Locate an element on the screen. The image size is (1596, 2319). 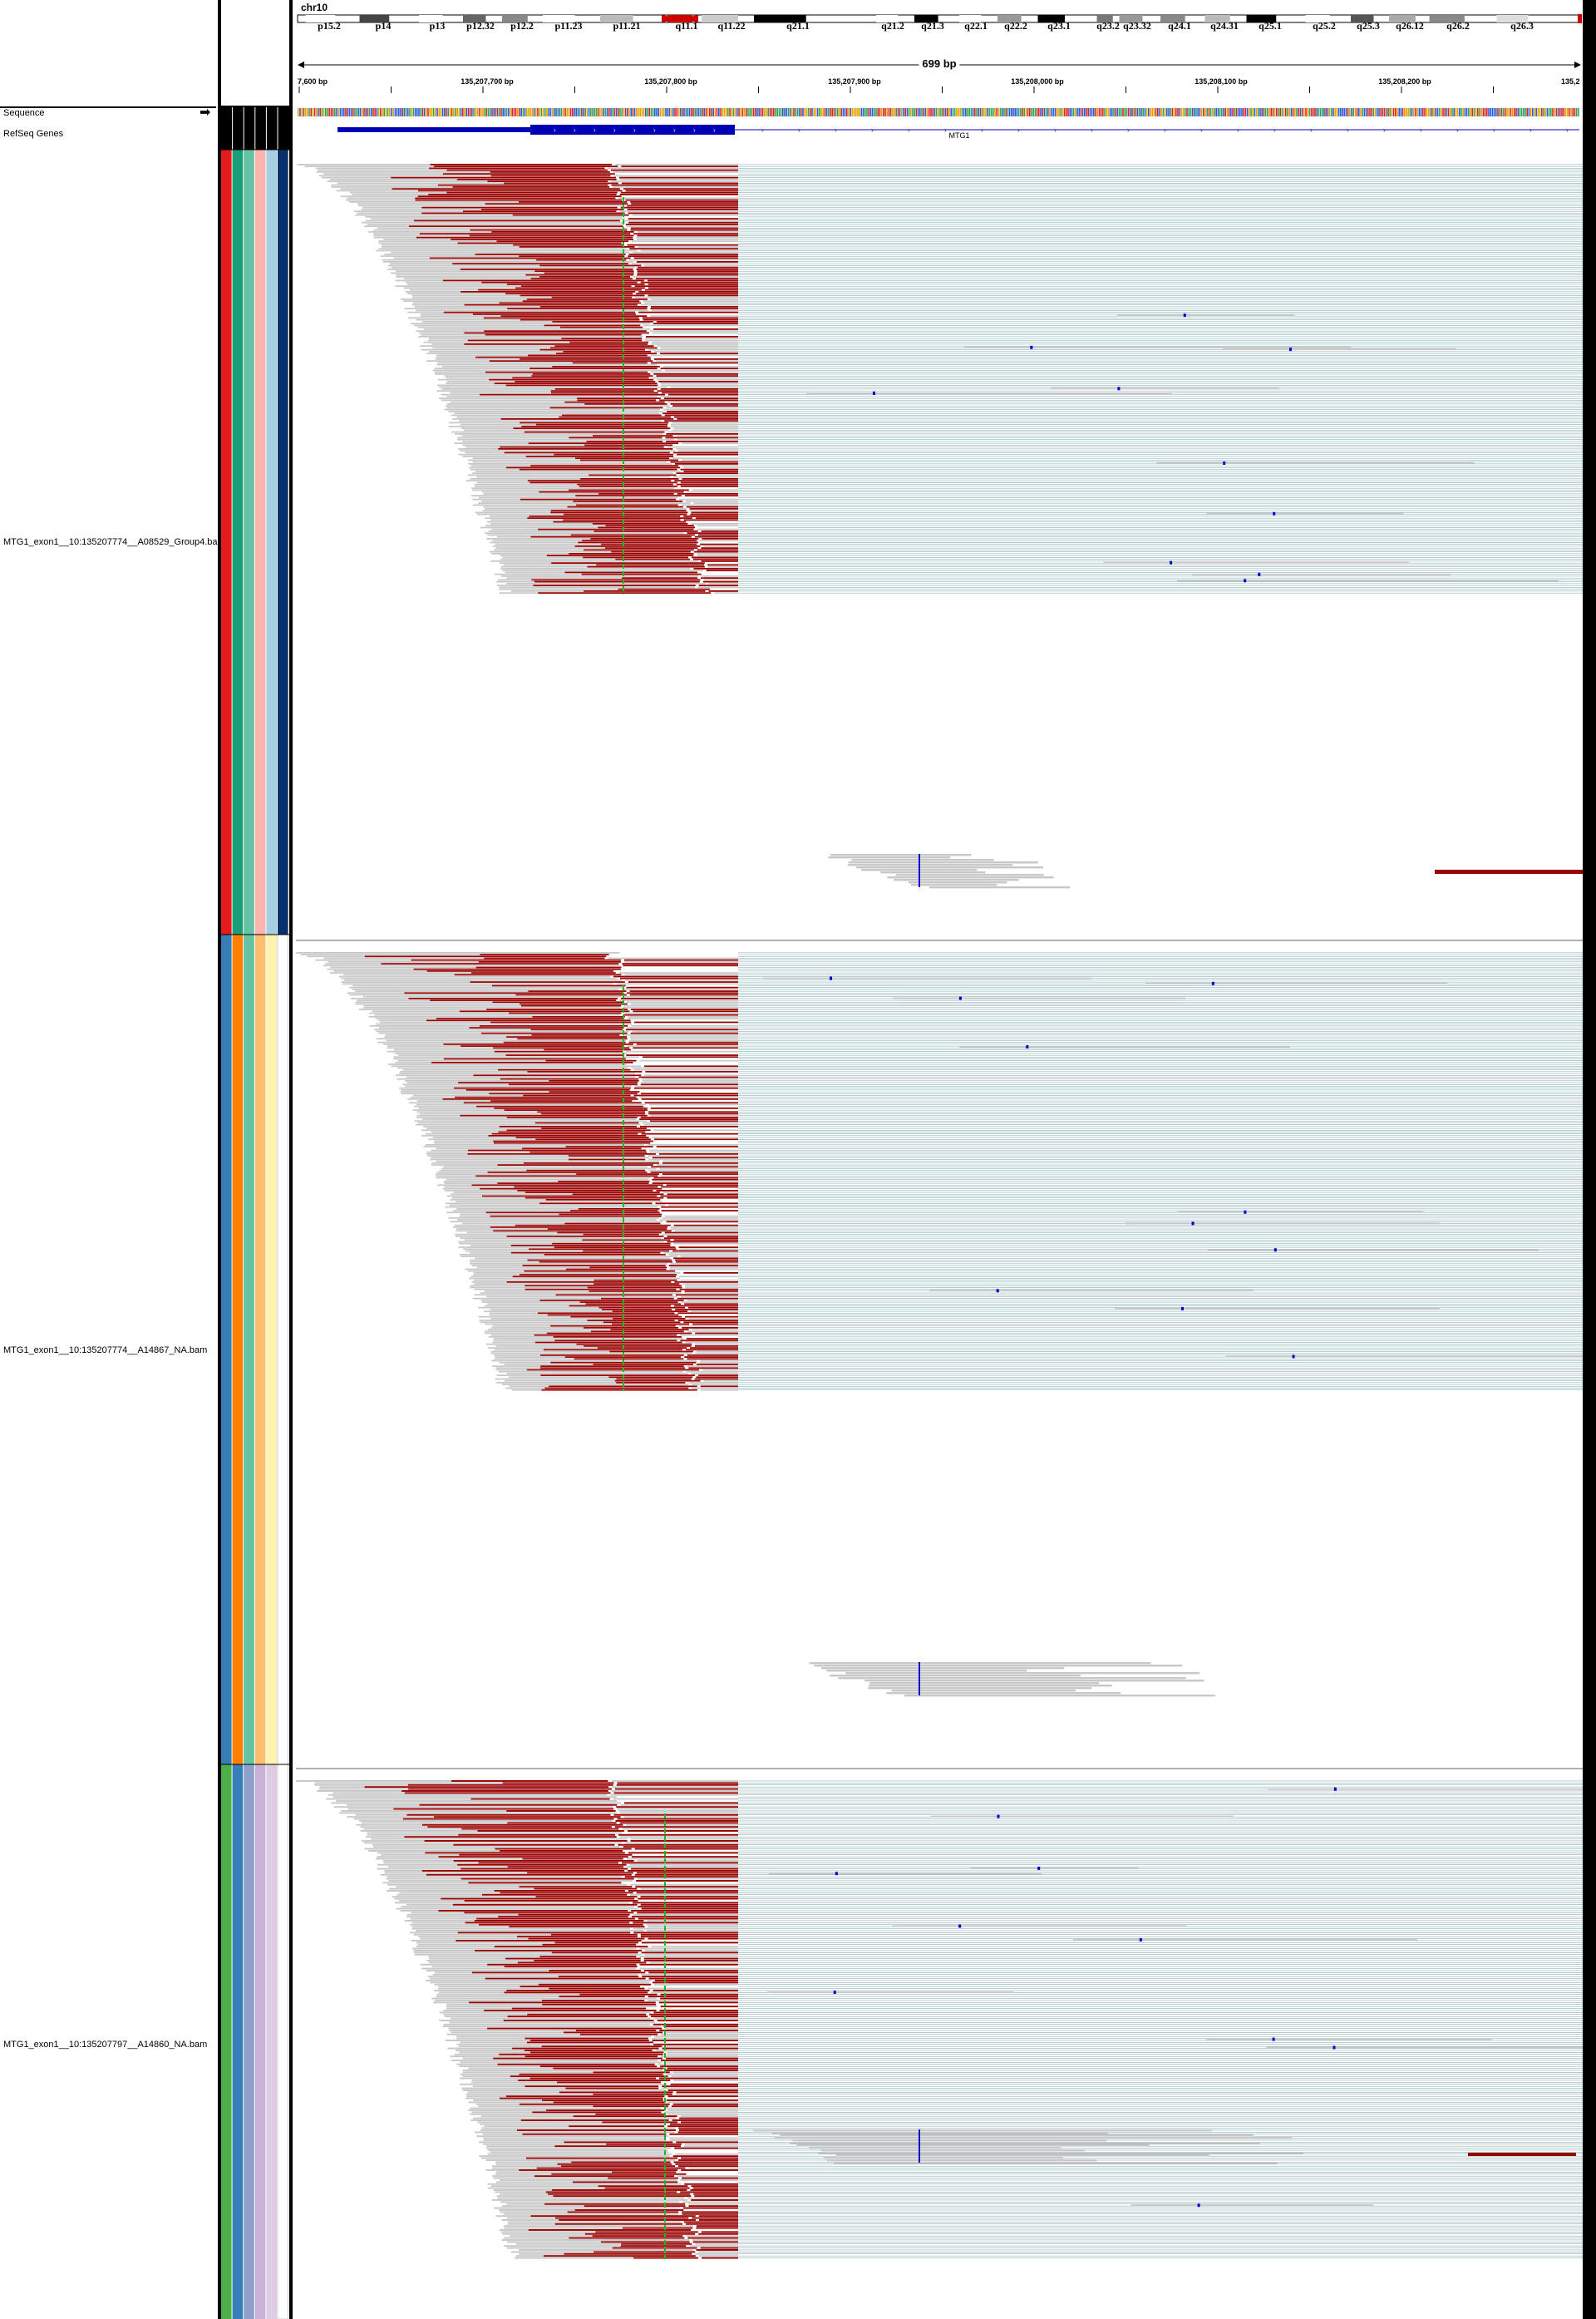
strand-arrow-icon: ➡ is located at coordinates (205, 113).